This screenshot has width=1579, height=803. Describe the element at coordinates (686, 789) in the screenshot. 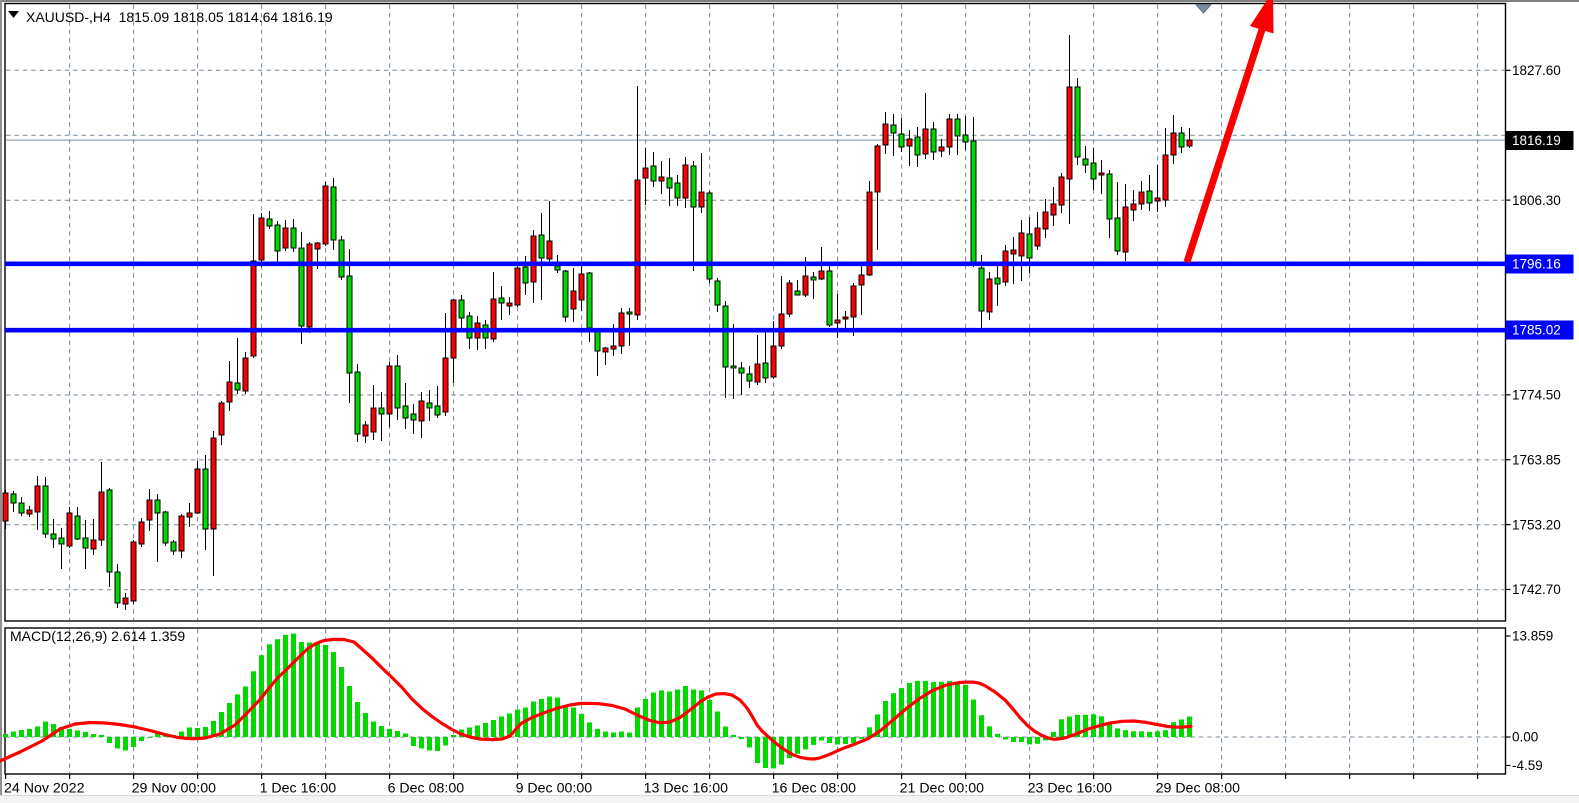

I see `svg-text: 13 Dec 16:00` at that location.